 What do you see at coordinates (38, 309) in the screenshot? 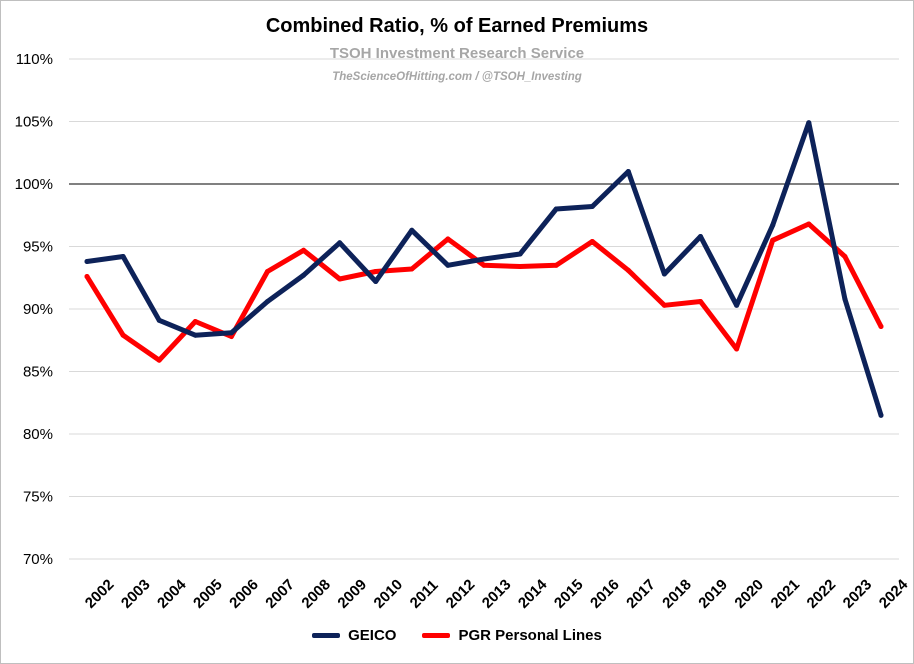
I see `y-tick-label: 90%` at bounding box center [38, 309].